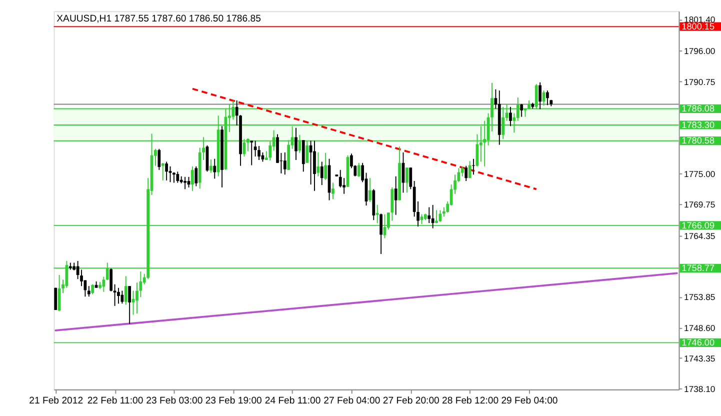  What do you see at coordinates (700, 173) in the screenshot?
I see `y-tick-label: 1775.00` at bounding box center [700, 173].